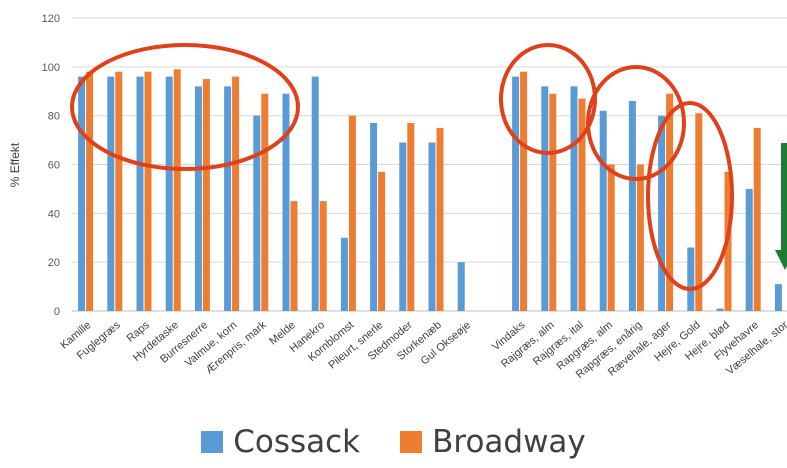 The height and width of the screenshot is (468, 787). What do you see at coordinates (54, 166) in the screenshot?
I see `y-tick-label: 60` at bounding box center [54, 166].